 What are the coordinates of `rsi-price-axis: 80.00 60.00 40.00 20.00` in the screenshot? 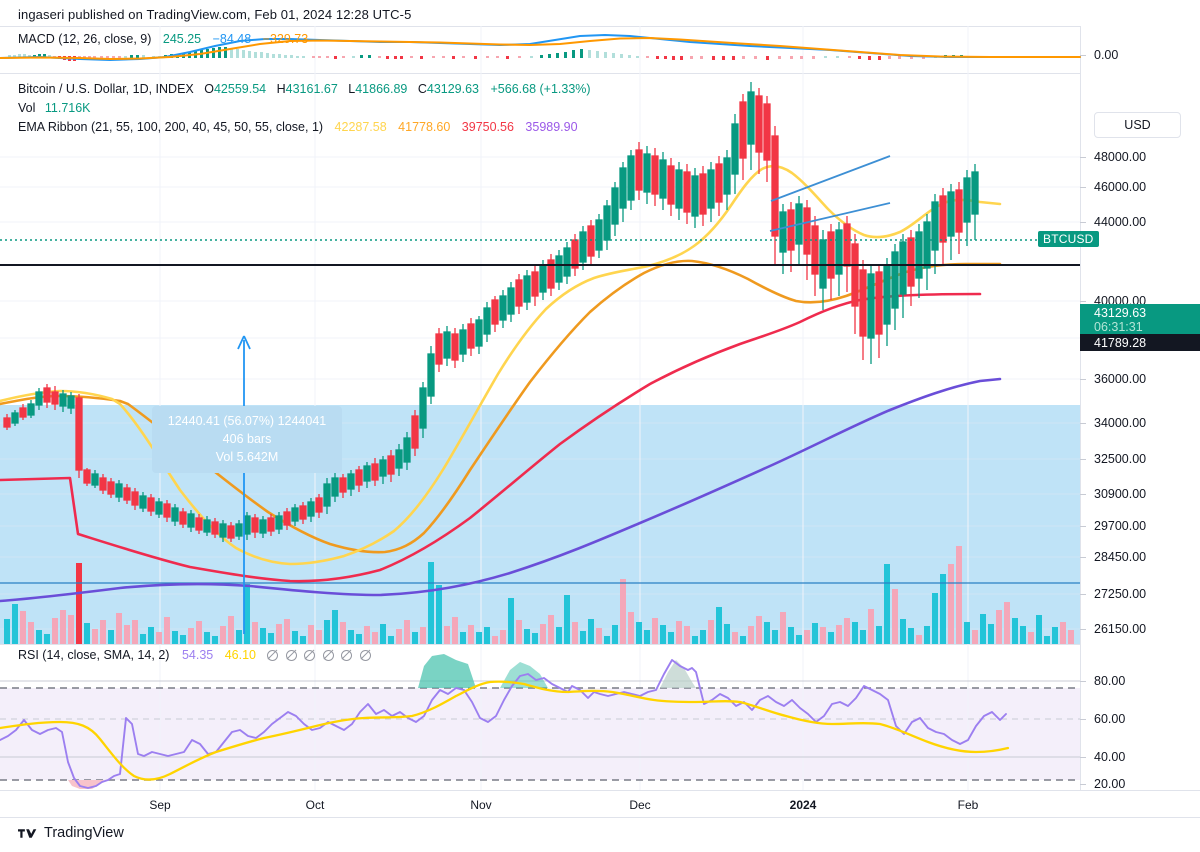 It's located at (1140, 717).